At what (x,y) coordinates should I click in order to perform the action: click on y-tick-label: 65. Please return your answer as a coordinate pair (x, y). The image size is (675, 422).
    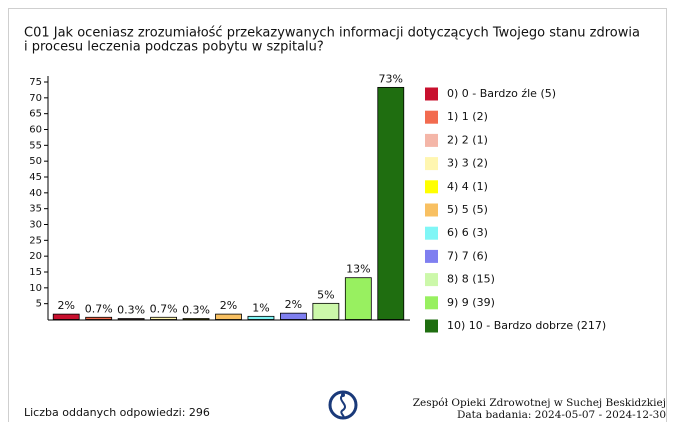
    Looking at the image, I should click on (35, 114).